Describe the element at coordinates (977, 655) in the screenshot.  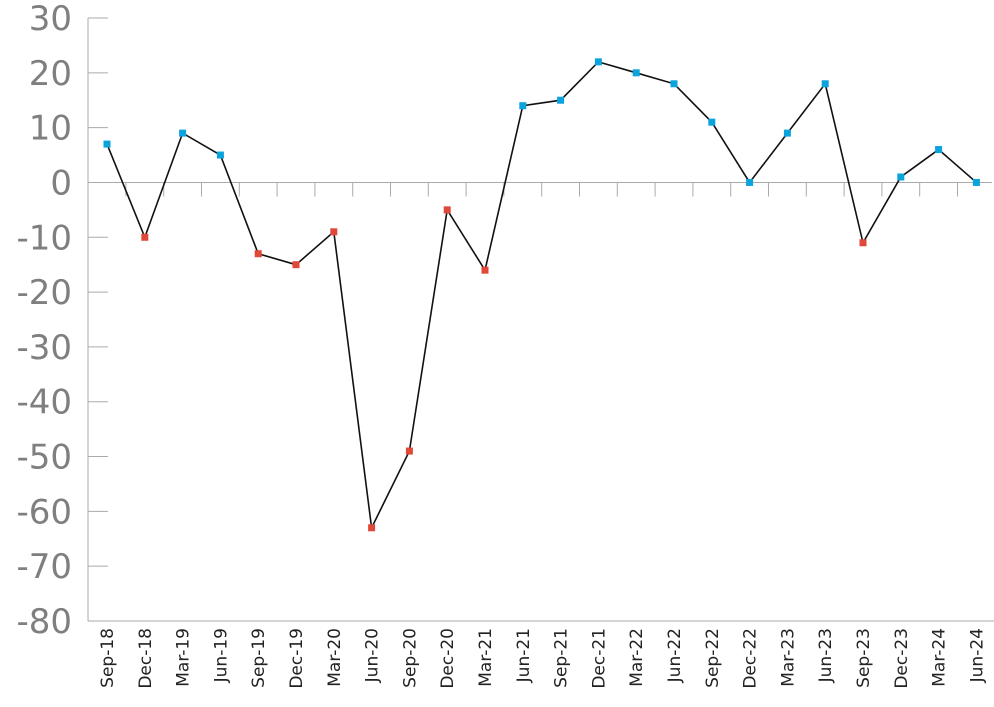
I see `x-tick-label: Jun-24` at that location.